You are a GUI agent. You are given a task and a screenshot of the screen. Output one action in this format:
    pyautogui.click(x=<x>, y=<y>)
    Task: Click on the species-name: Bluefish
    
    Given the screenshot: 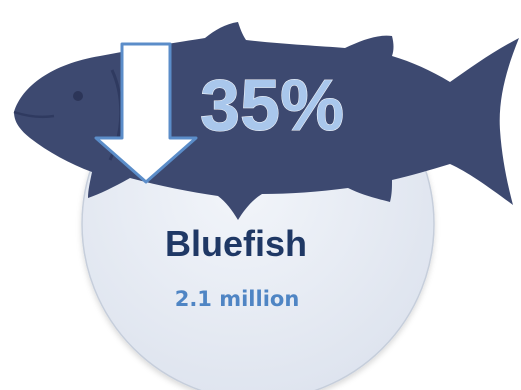 What is the action you would take?
    pyautogui.click(x=236, y=243)
    